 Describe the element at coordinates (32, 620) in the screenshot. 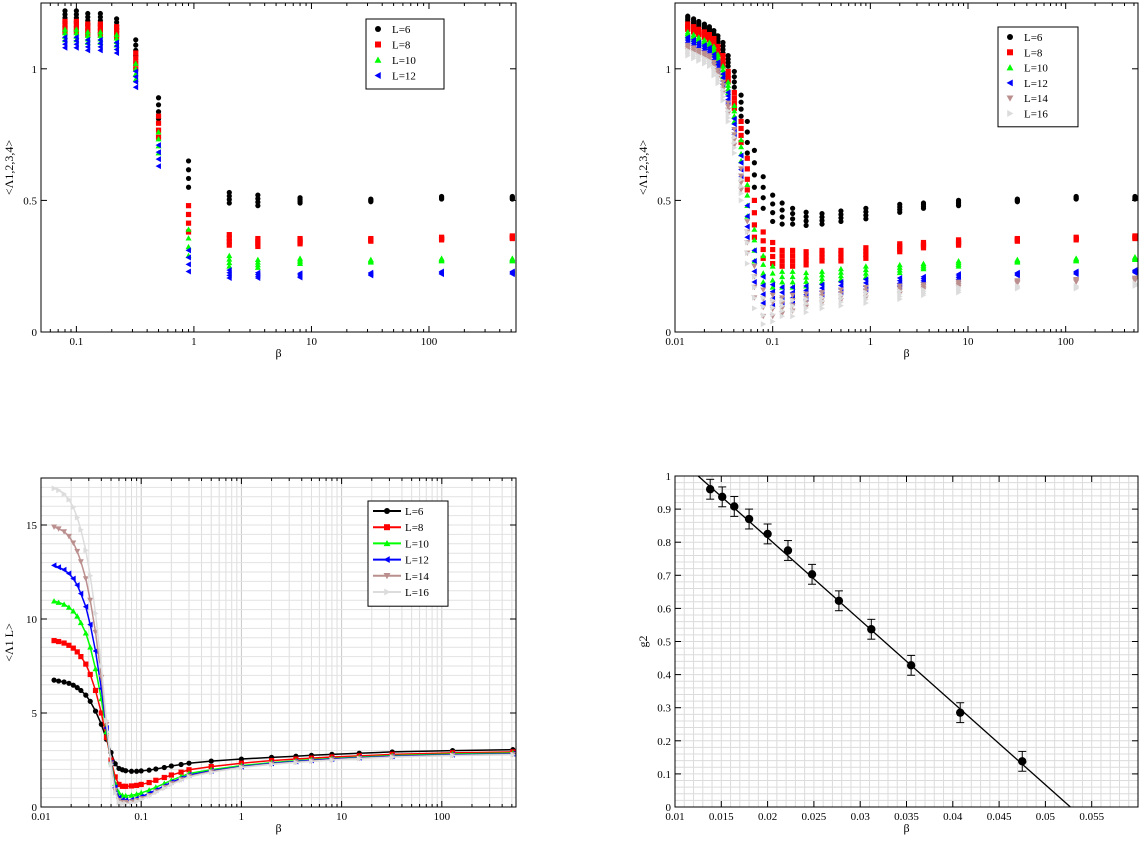

I see `y-tick-label: 10` at that location.